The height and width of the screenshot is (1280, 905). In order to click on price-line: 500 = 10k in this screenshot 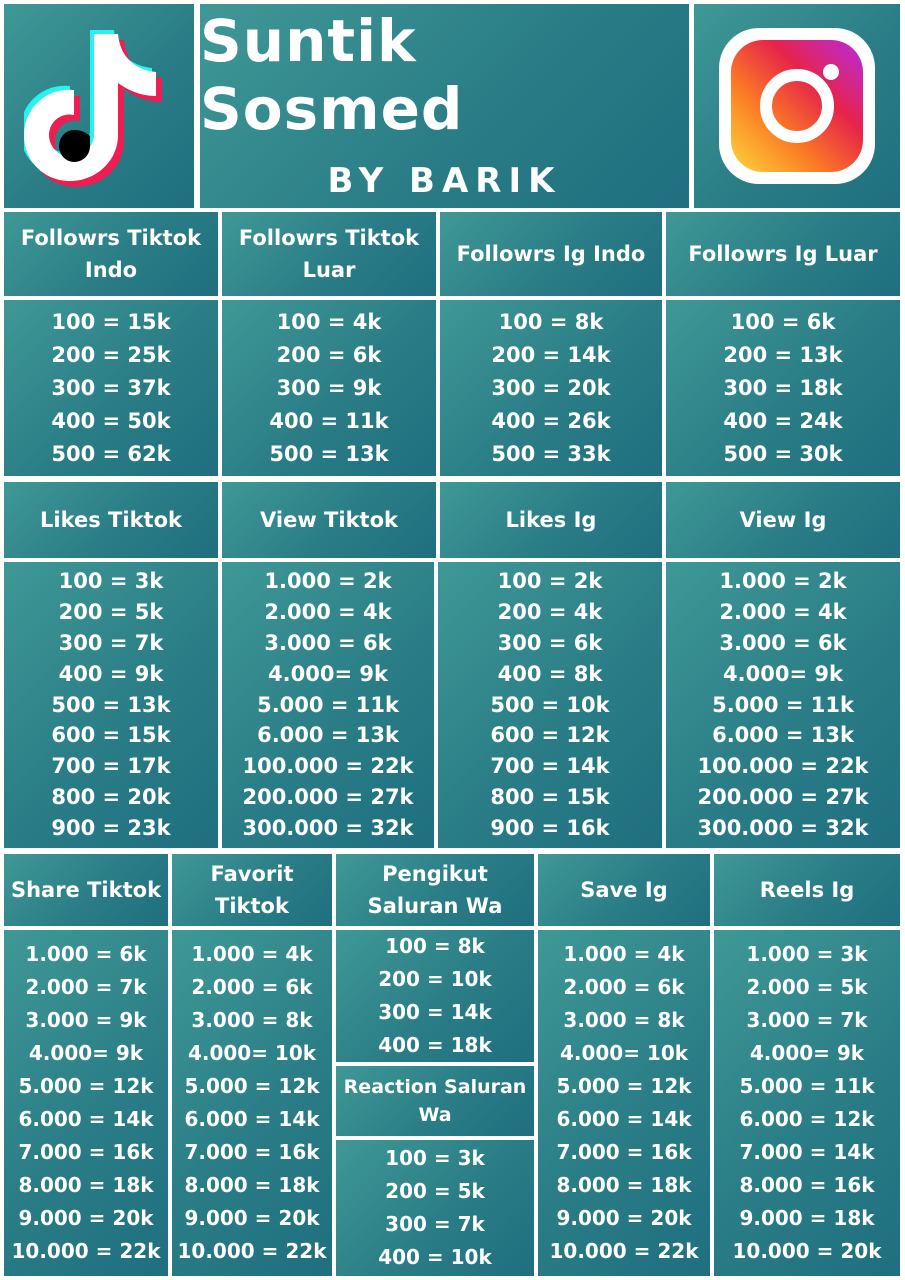, I will do `click(550, 704)`.